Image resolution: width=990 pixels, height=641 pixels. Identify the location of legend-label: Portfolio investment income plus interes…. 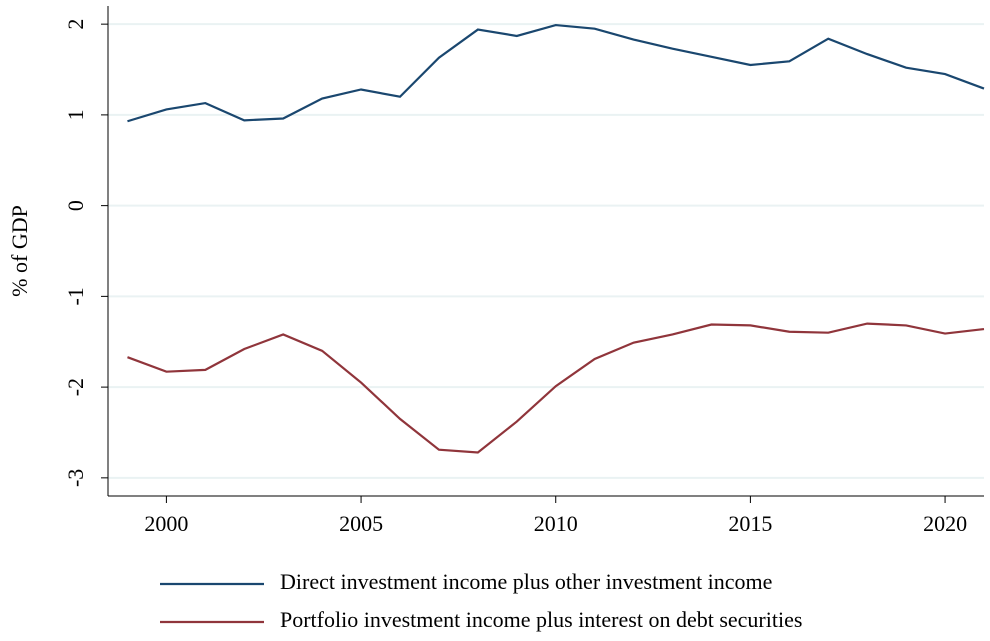
(541, 619).